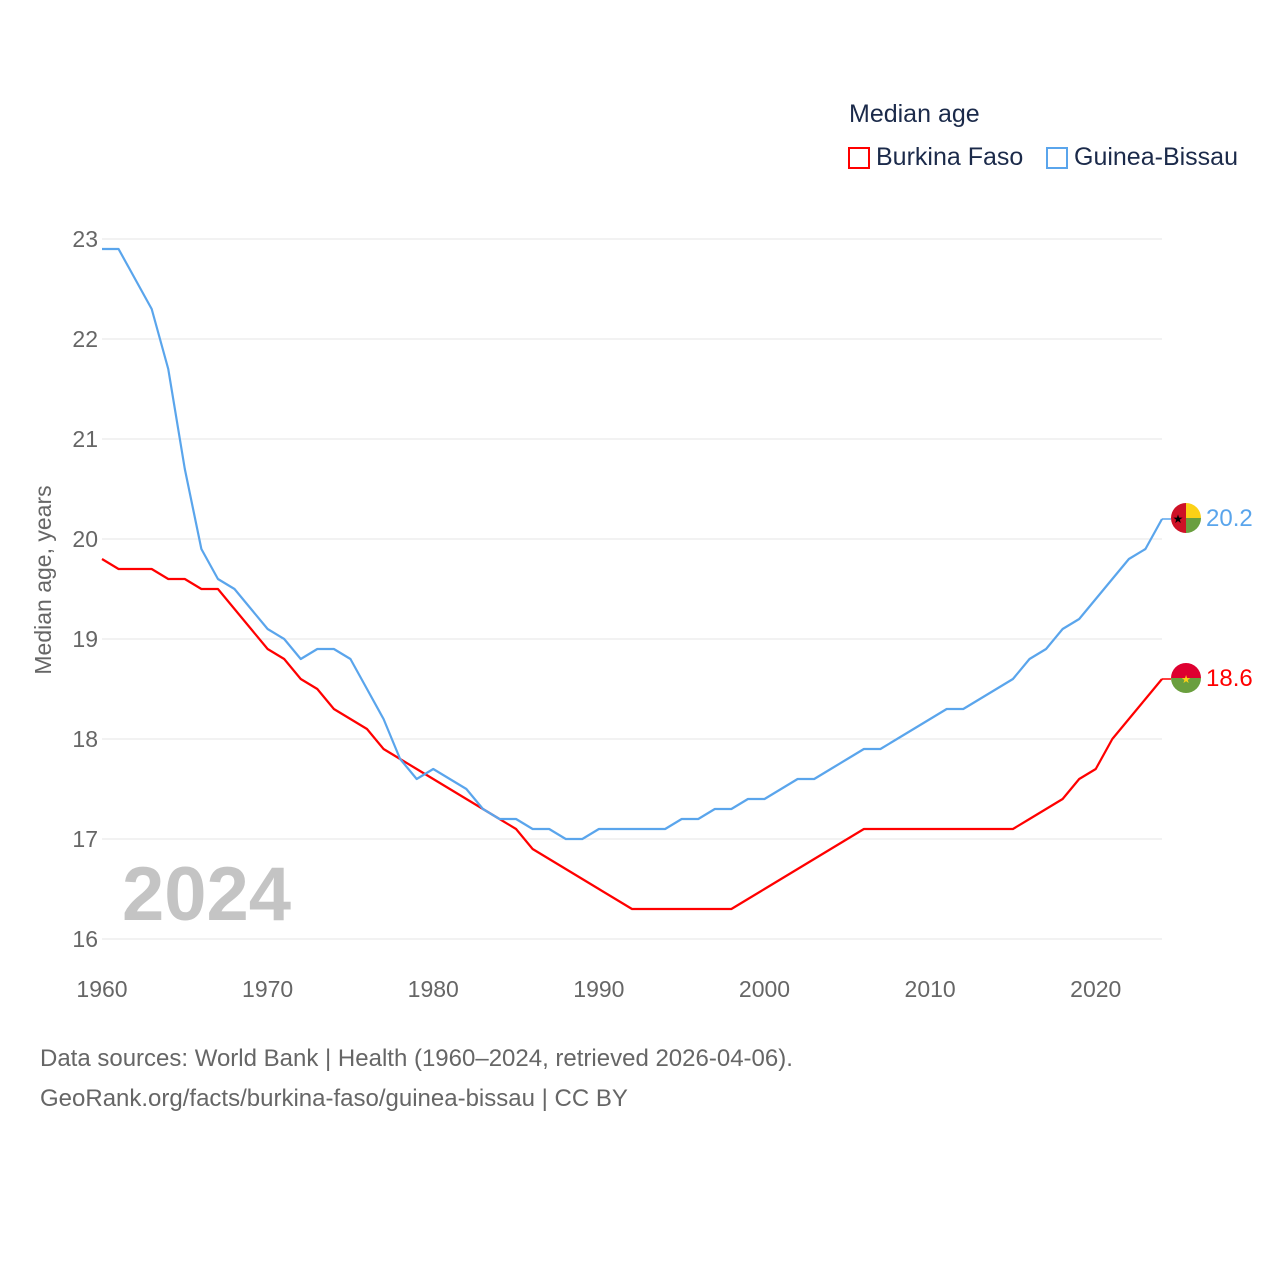  What do you see at coordinates (101, 989) in the screenshot?
I see `x-tick-label: 1960` at bounding box center [101, 989].